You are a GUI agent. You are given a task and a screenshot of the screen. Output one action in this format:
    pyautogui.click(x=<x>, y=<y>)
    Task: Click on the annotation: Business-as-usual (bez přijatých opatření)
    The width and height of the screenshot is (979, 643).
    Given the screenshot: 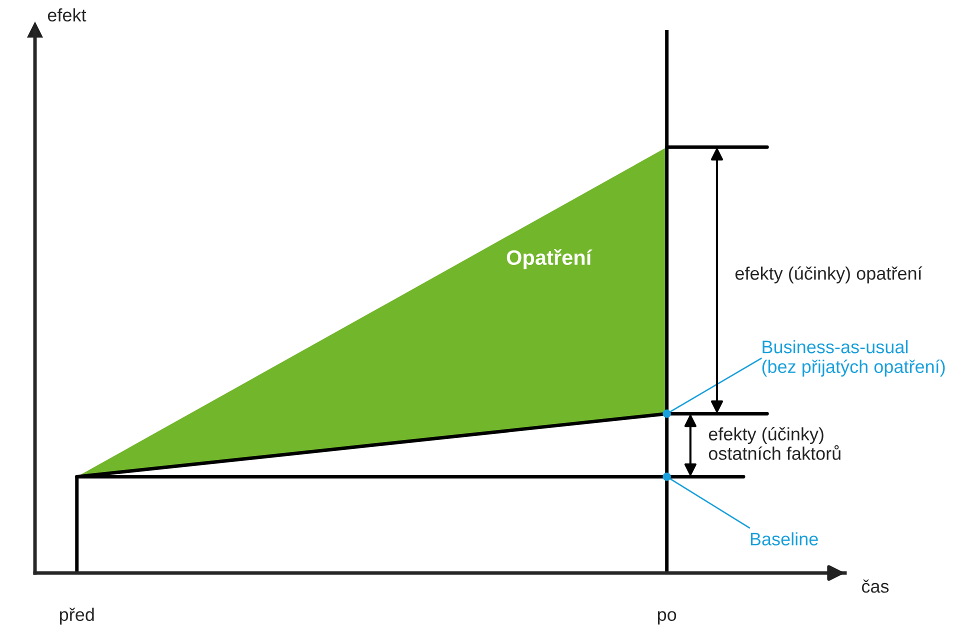 What is the action you would take?
    pyautogui.click(x=853, y=358)
    